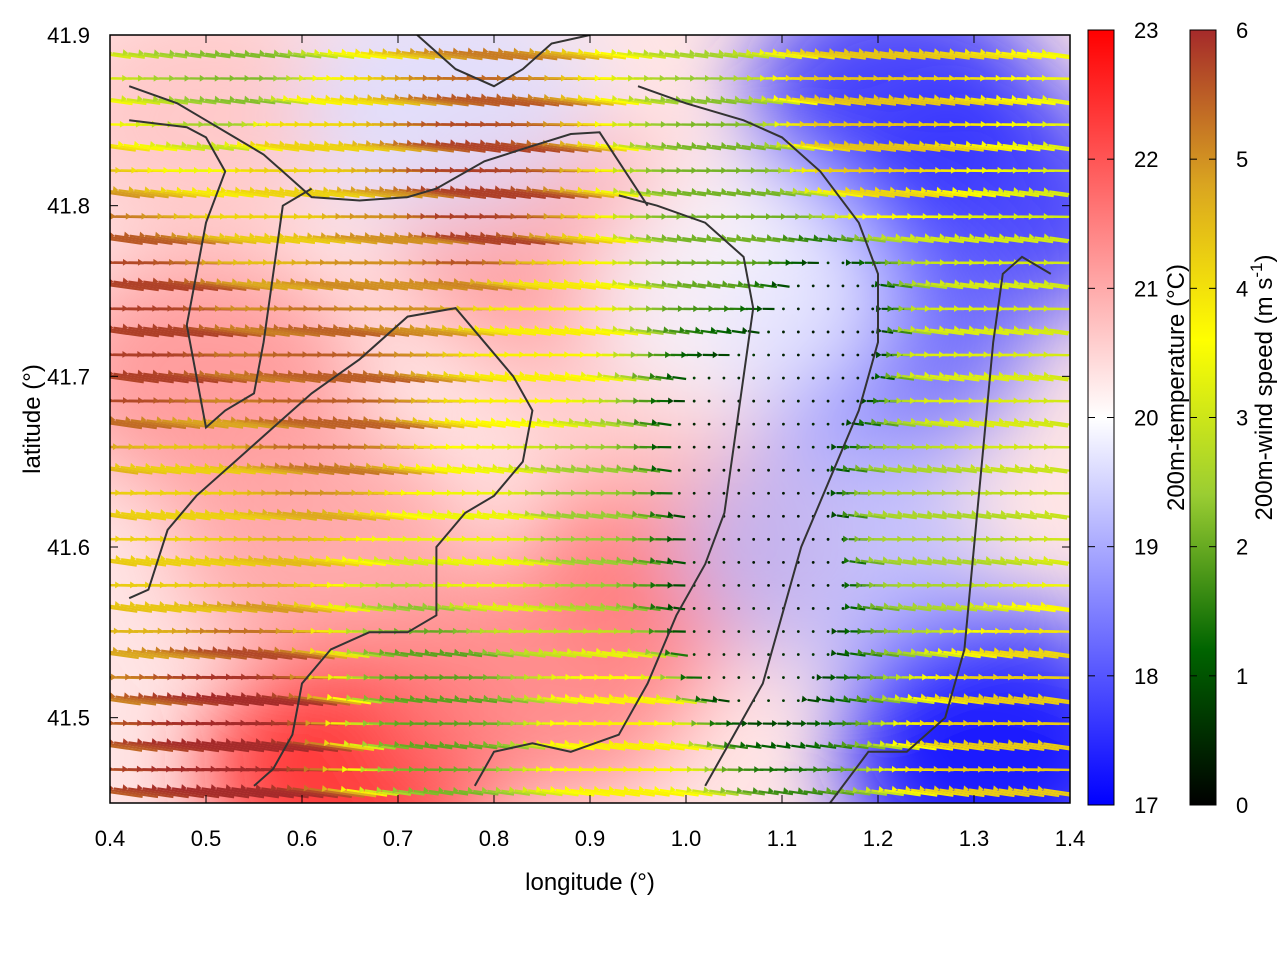  What do you see at coordinates (302, 838) in the screenshot?
I see `x-tick-label: 0.6` at bounding box center [302, 838].